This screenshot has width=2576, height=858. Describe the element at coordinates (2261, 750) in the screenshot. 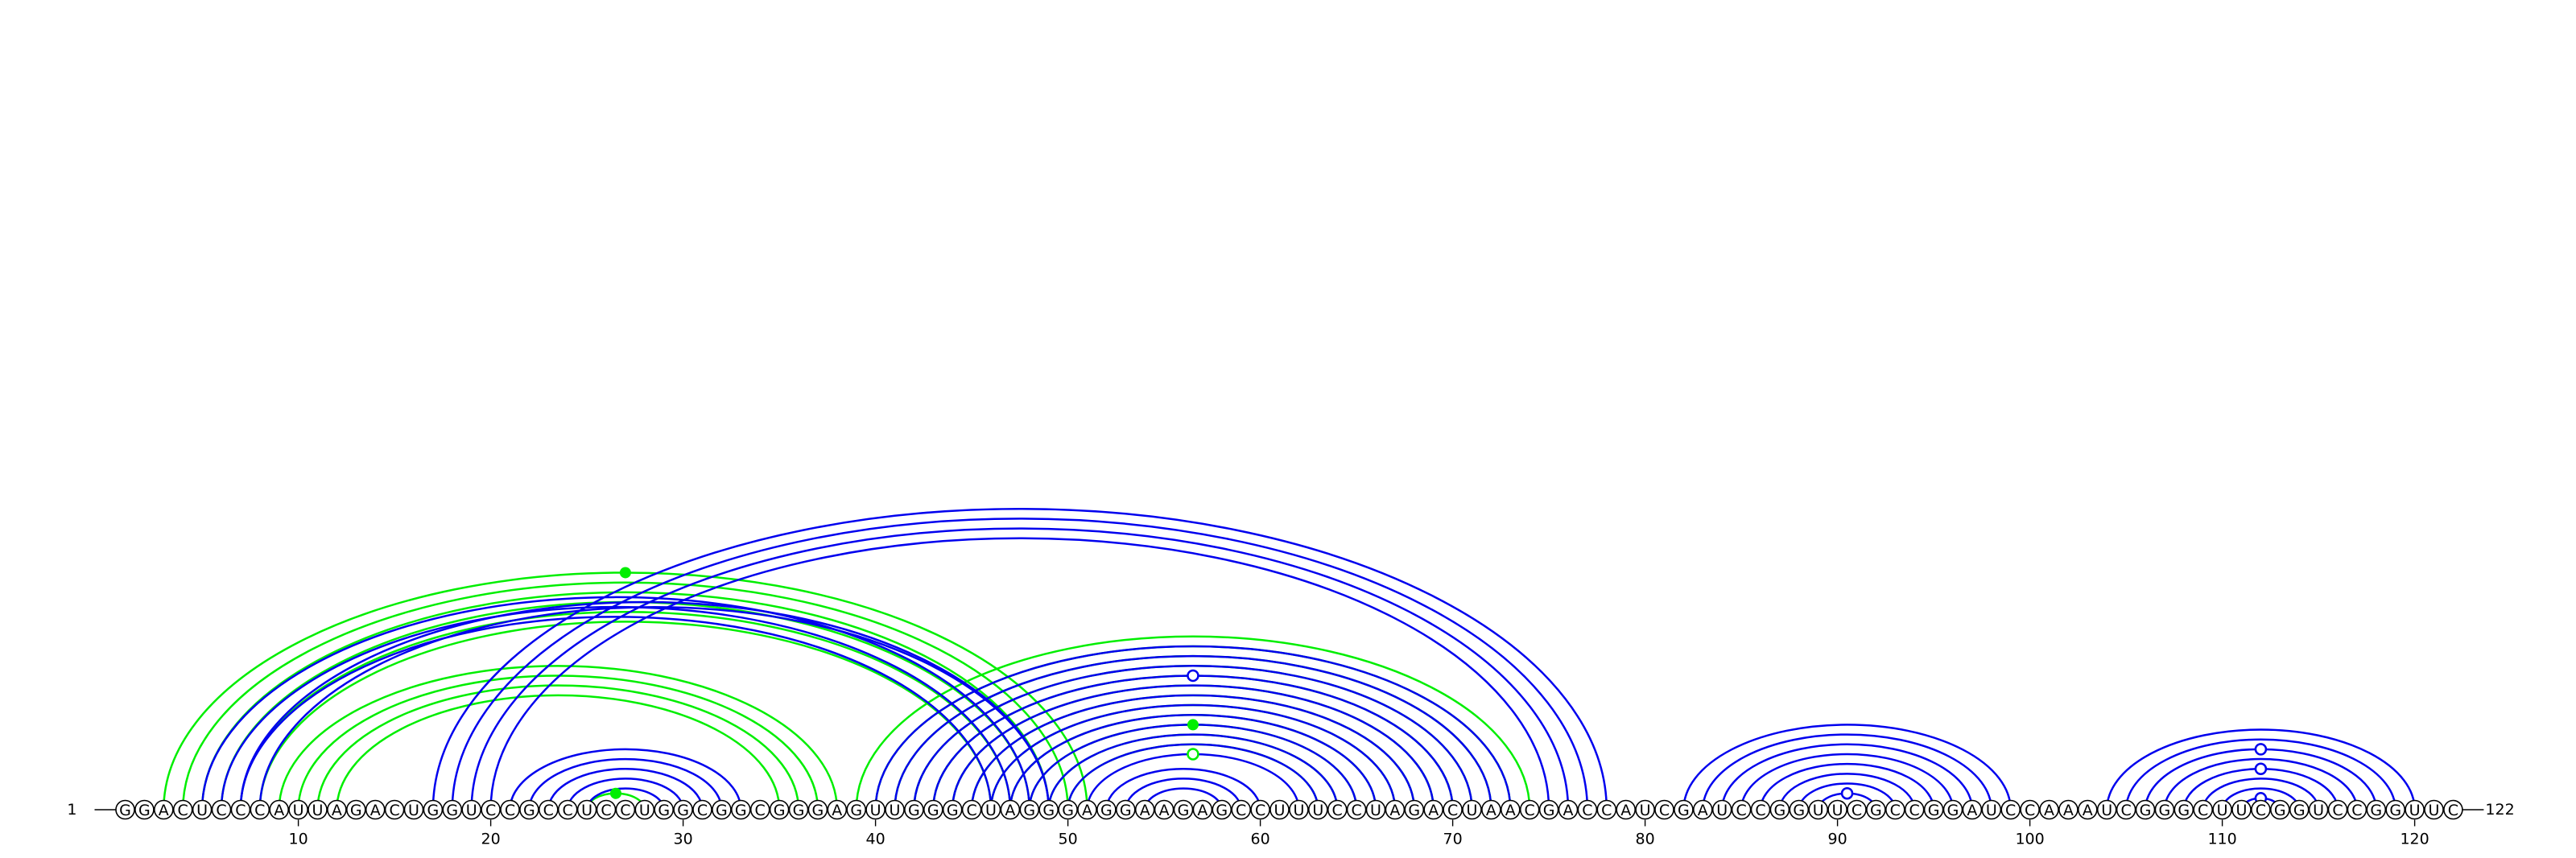

I see `blue-open-marker` at that location.